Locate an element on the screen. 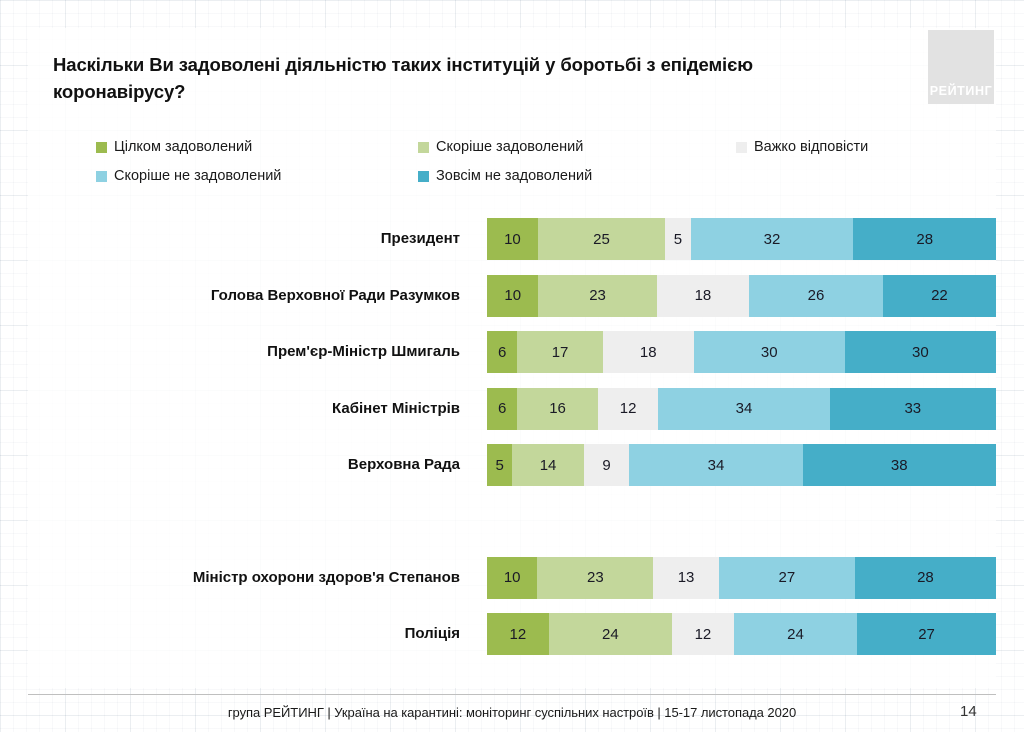 The width and height of the screenshot is (1024, 732). rating-logo: РЕЙТИНГ is located at coordinates (961, 67).